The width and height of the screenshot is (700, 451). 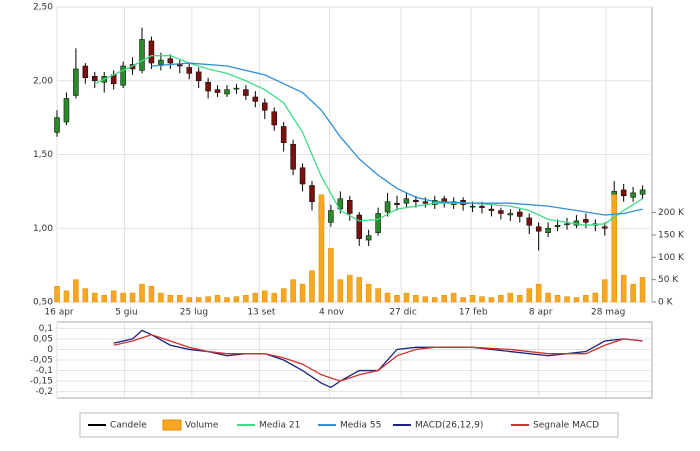 I want to click on legend-label: Media 21, so click(x=279, y=426).